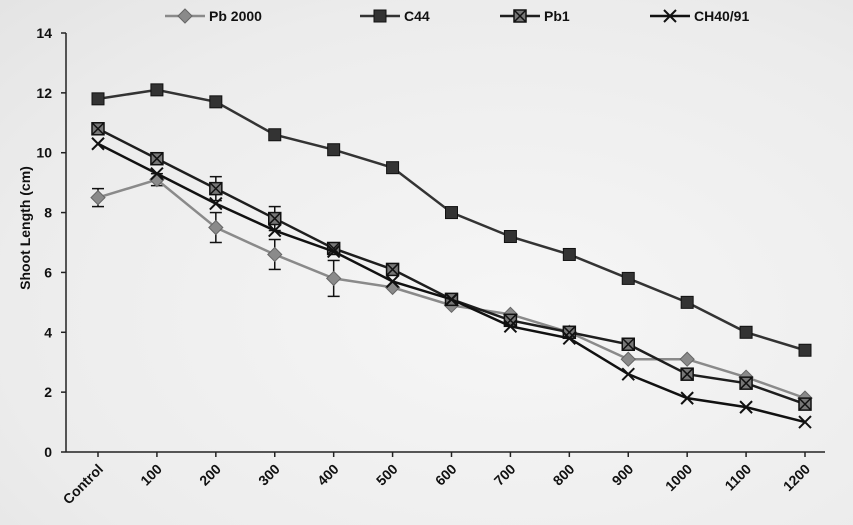 The width and height of the screenshot is (853, 525). Describe the element at coordinates (796, 477) in the screenshot. I see `x-tick-label: 1200` at that location.